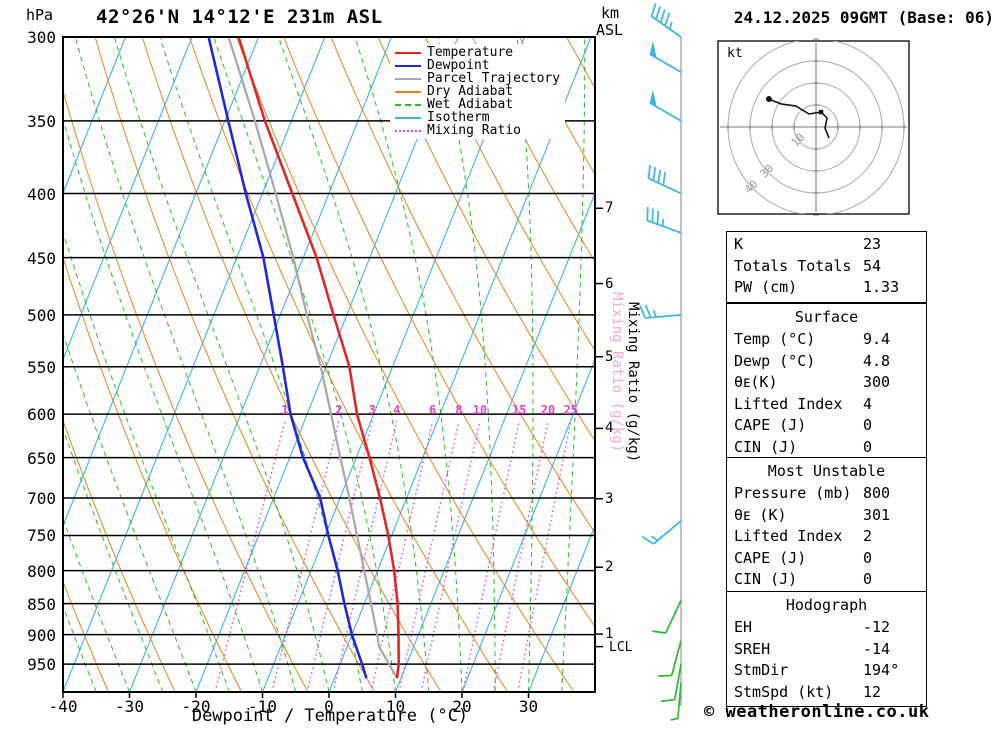 This screenshot has height=733, width=1000. Describe the element at coordinates (775, 360) in the screenshot. I see `stat-label: Dewp (°C)` at that location.